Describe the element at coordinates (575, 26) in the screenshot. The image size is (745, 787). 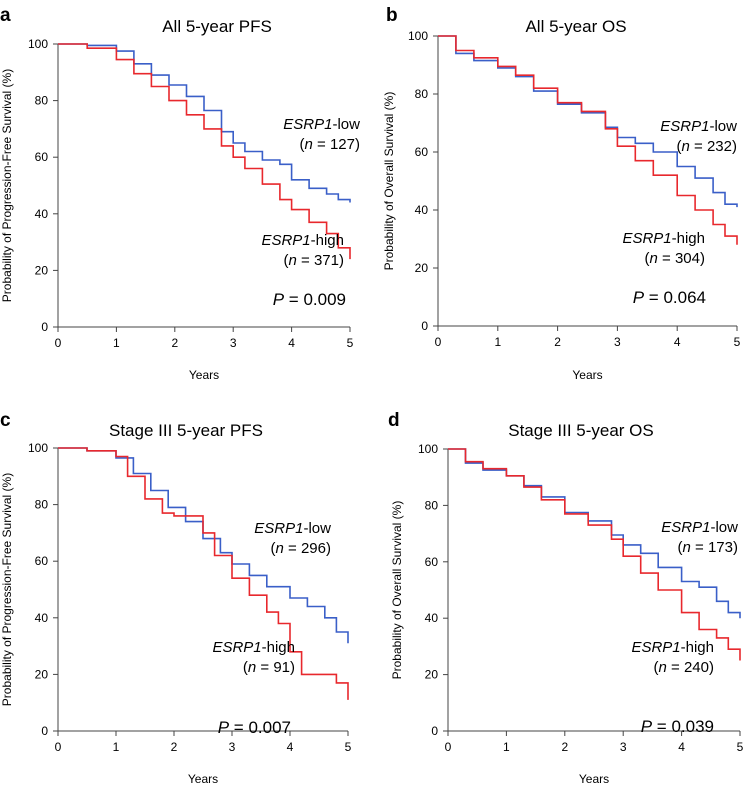
I see `panel-title: All 5-year OS` at that location.